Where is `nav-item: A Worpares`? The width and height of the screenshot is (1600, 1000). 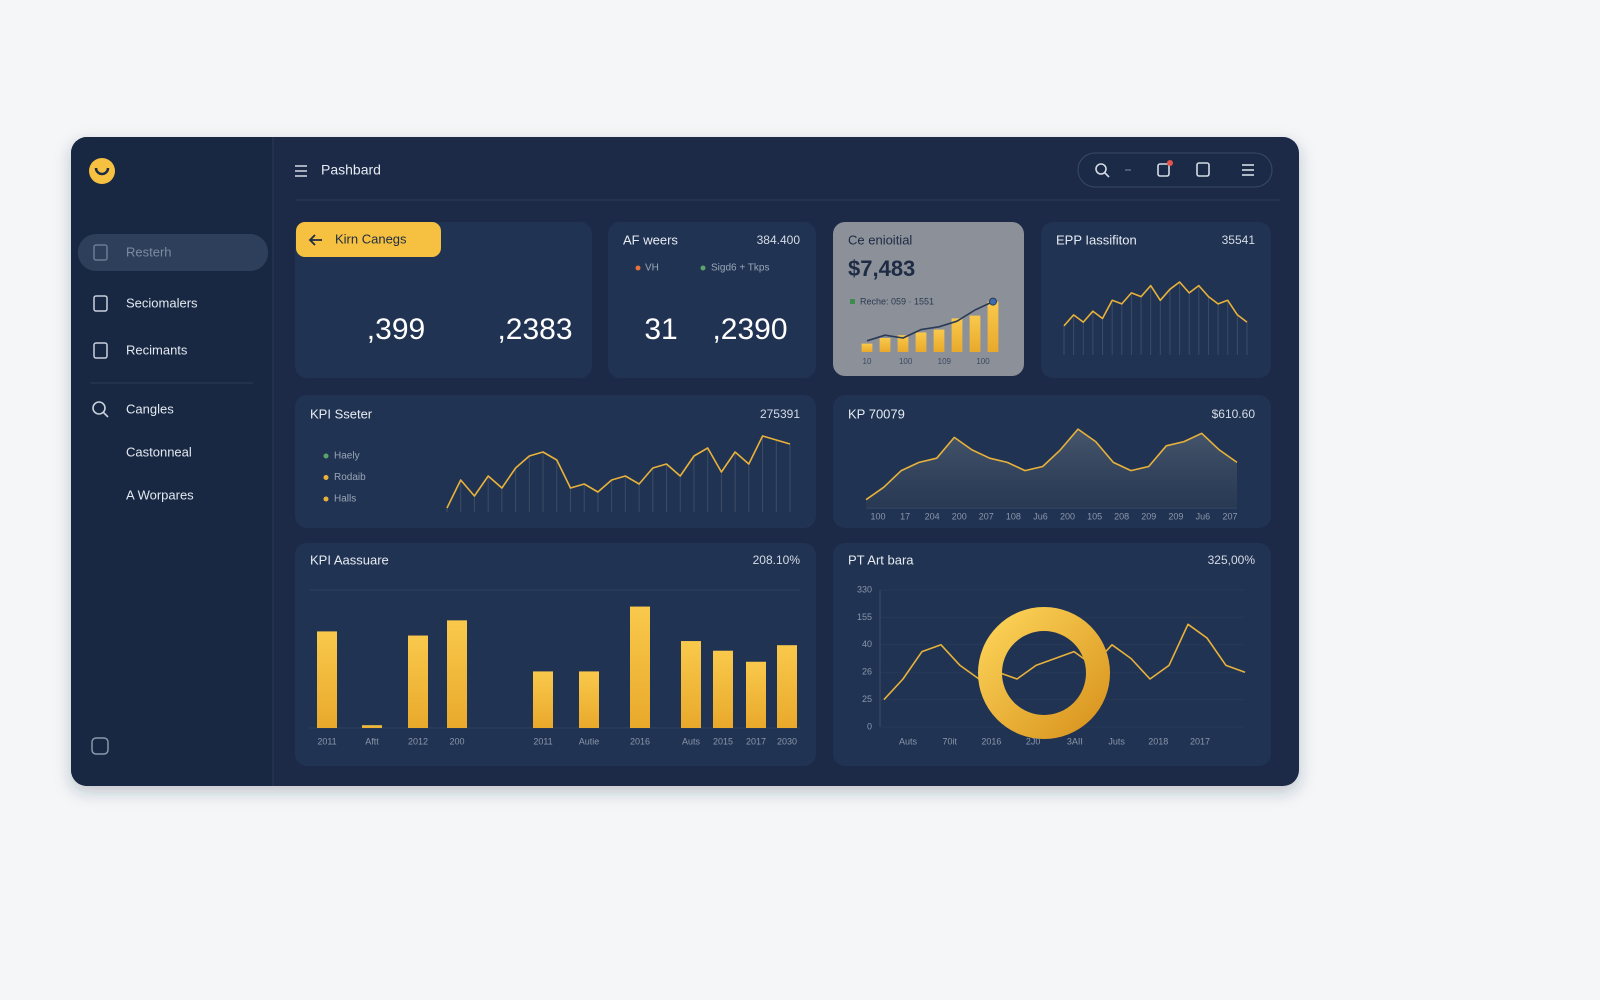
nav-item: A Worpares is located at coordinates (160, 494).